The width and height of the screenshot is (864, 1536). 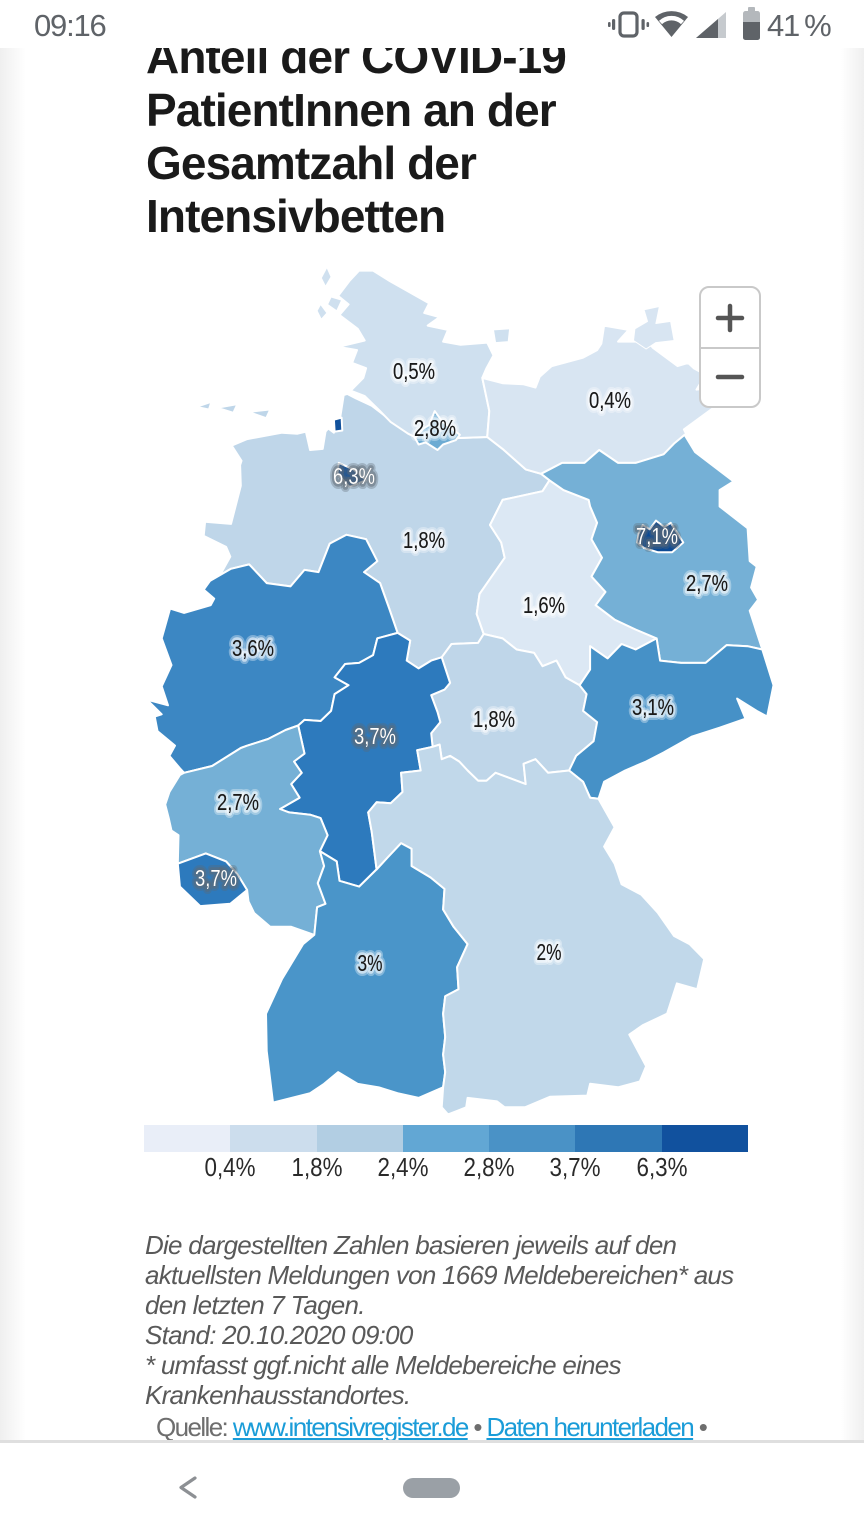 I want to click on svg-text: 2,4%, so click(x=403, y=1167).